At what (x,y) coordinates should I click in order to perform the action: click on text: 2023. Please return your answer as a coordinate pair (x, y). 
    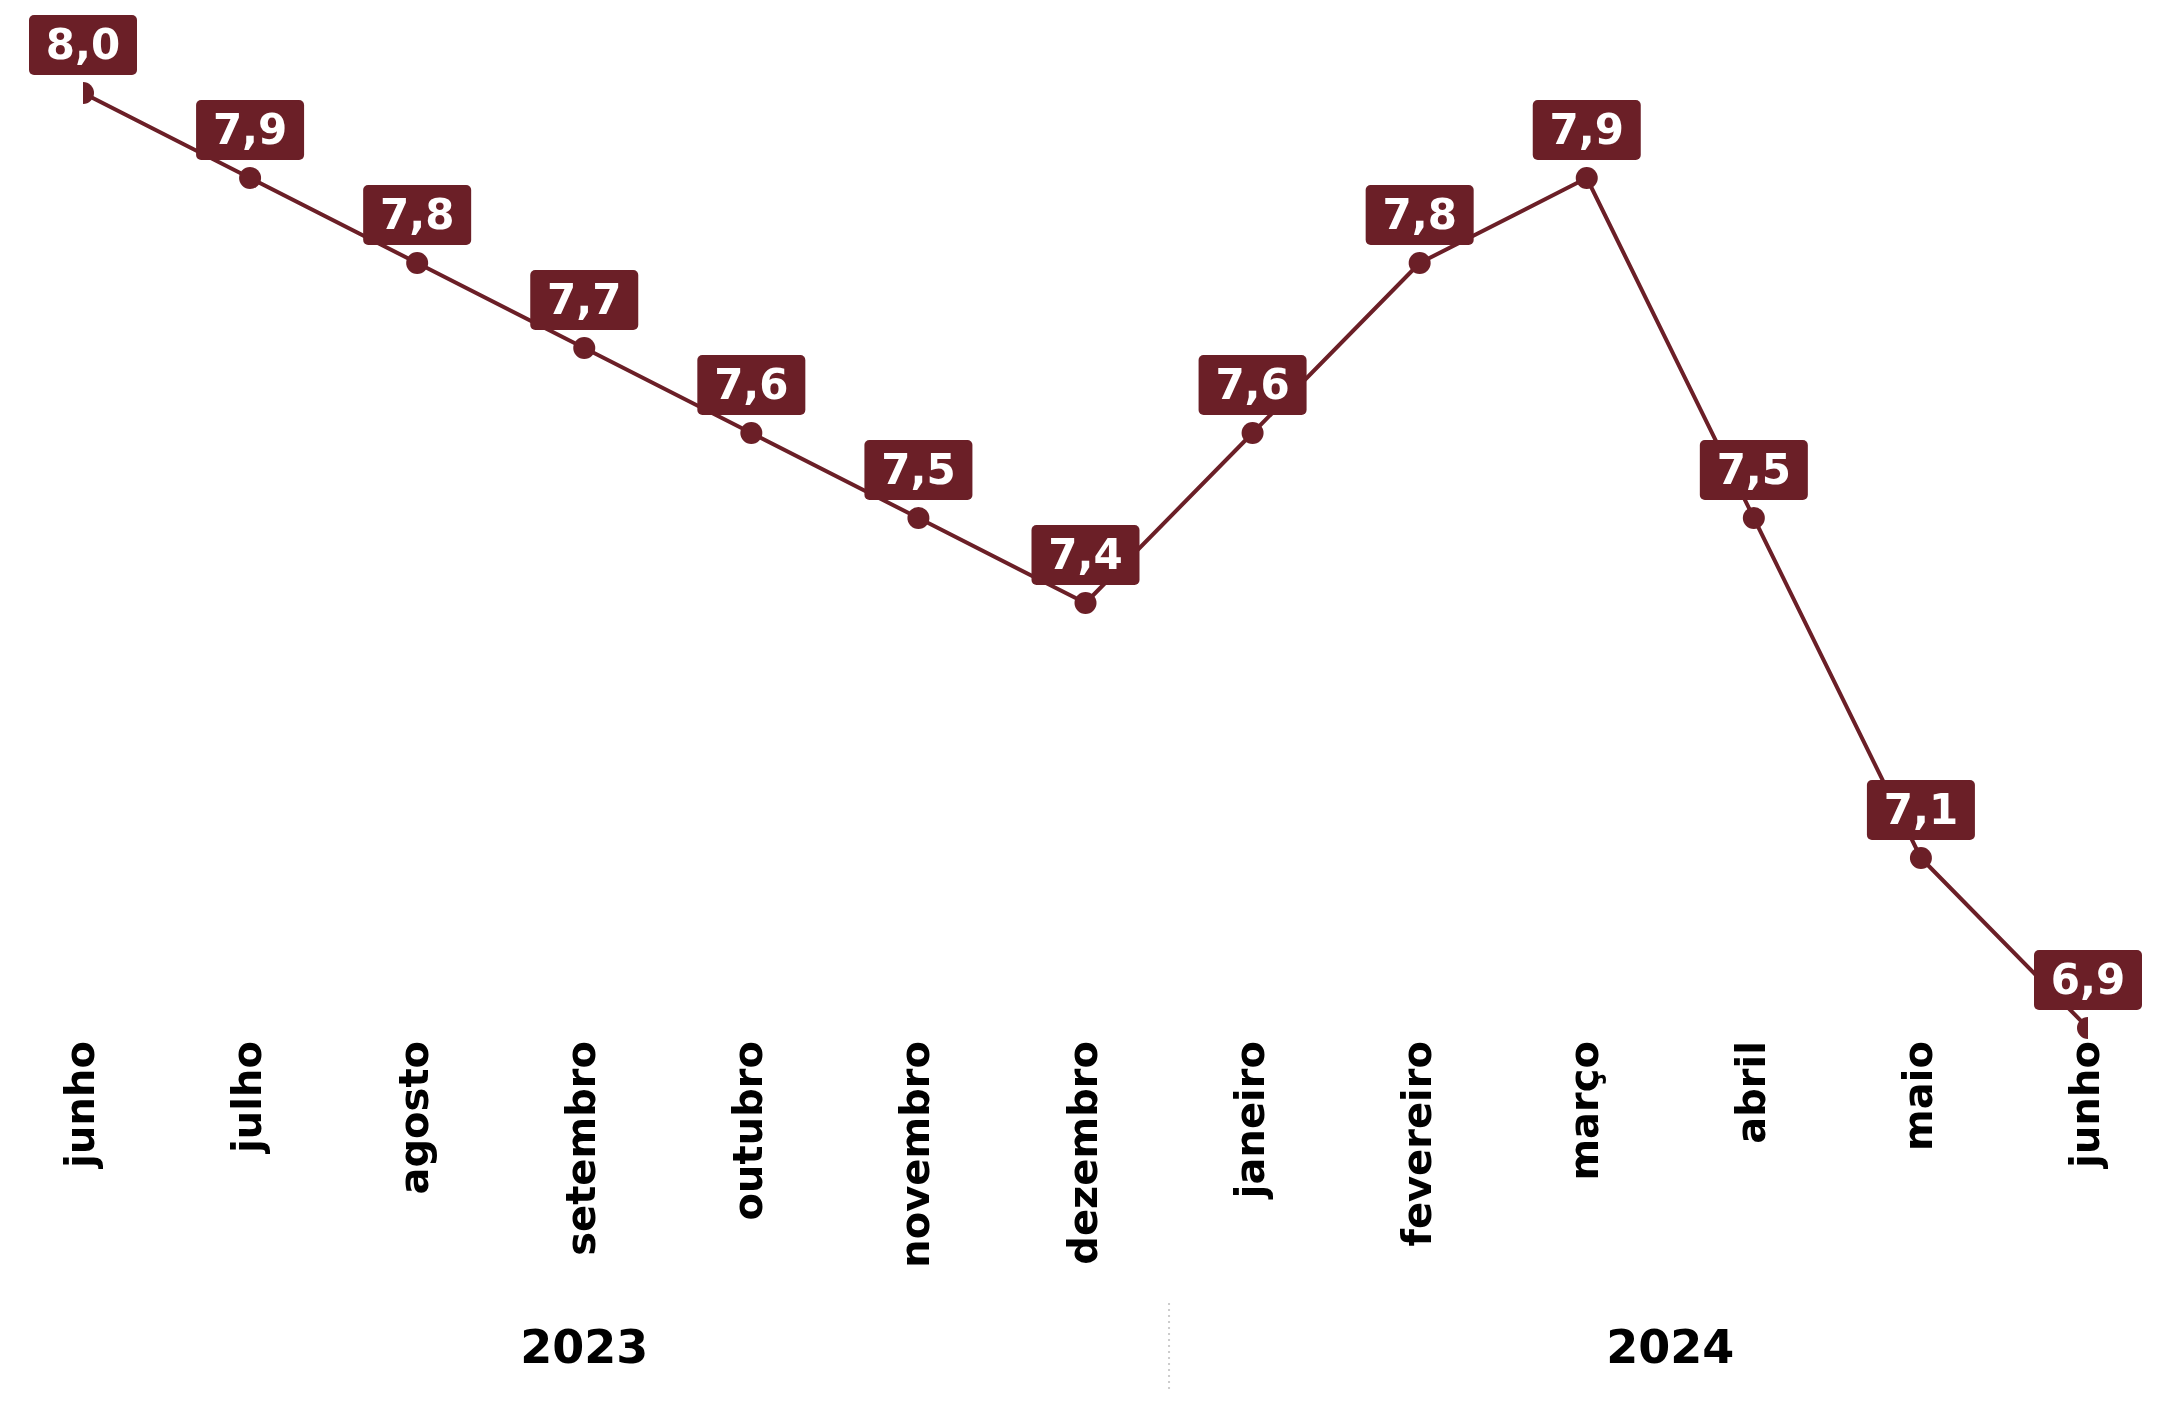
    Looking at the image, I should click on (584, 1347).